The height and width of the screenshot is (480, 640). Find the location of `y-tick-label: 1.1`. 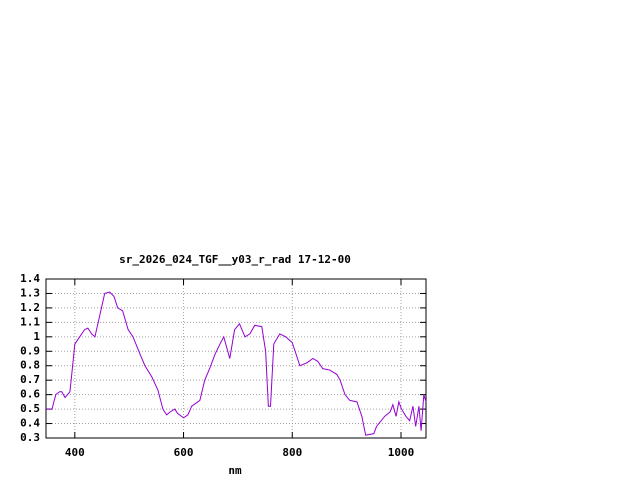

y-tick-label: 1.1 is located at coordinates (30, 321).